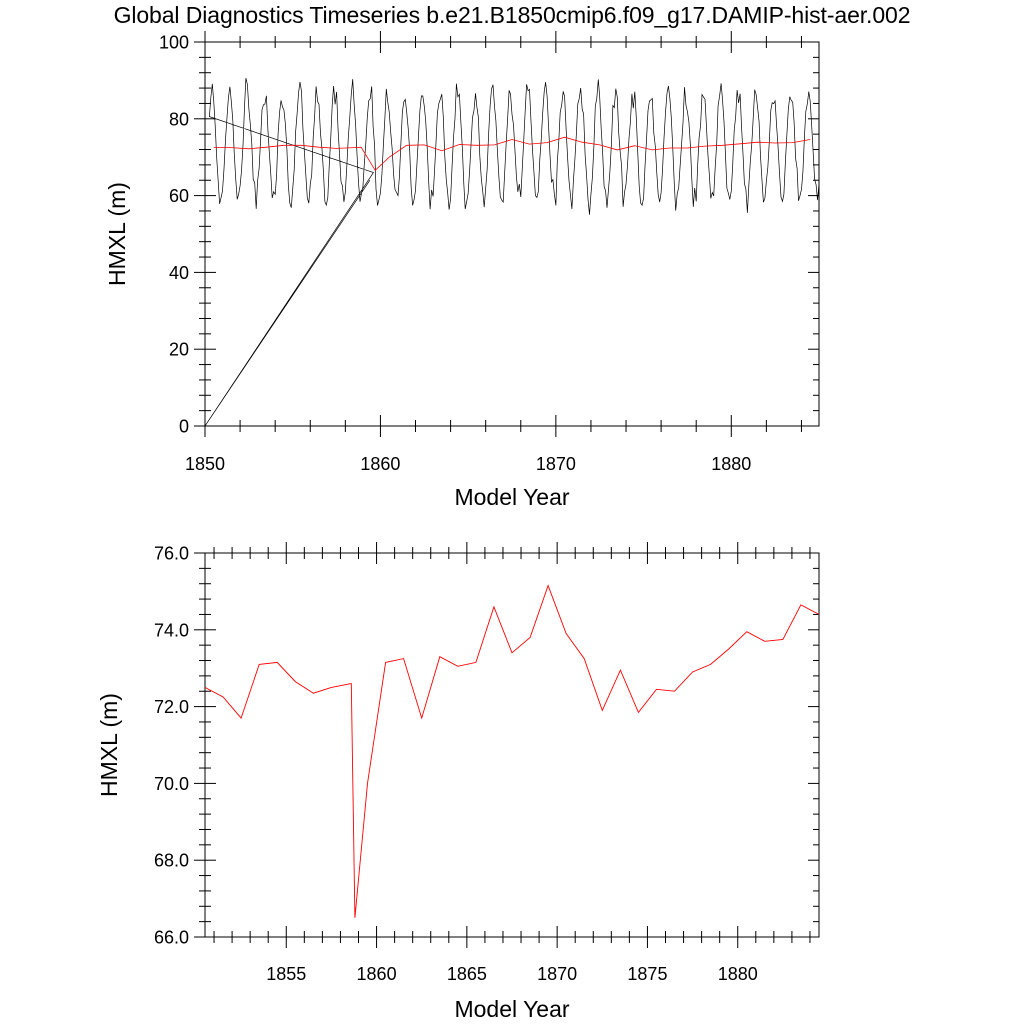 The image size is (1024, 1024). I want to click on x-tick-label: 1855, so click(286, 974).